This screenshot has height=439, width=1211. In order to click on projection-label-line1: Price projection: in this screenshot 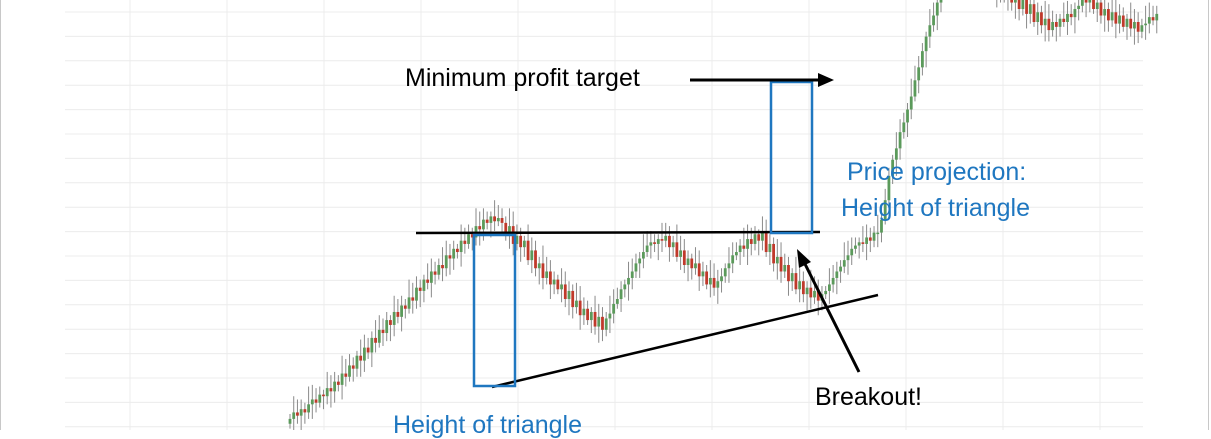, I will do `click(937, 172)`.